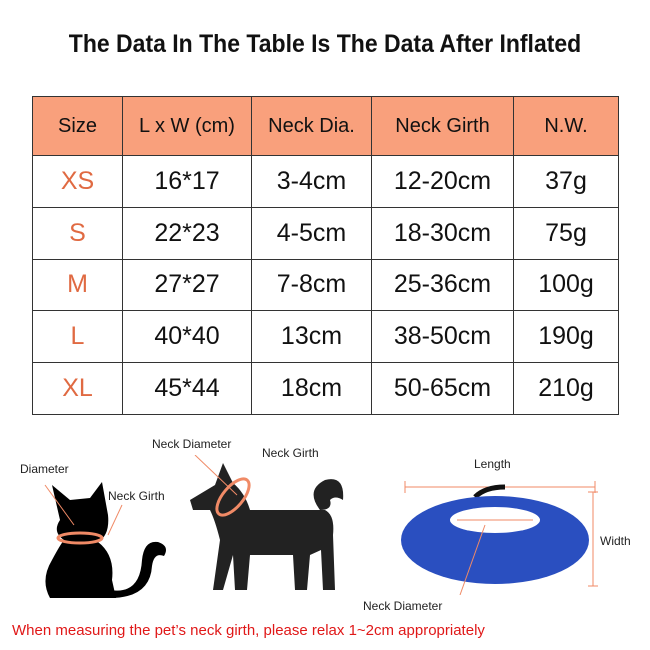 Image resolution: width=650 pixels, height=650 pixels. What do you see at coordinates (267, 522) in the screenshot?
I see `dog-silhouette-icon` at bounding box center [267, 522].